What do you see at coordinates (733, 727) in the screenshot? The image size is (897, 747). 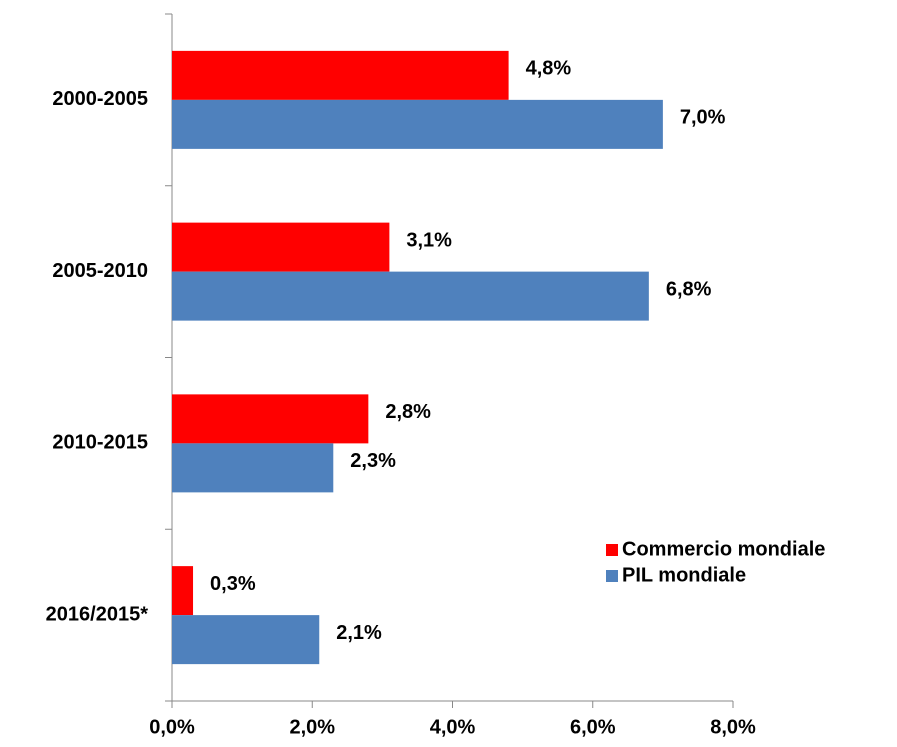 I see `x-tick-label: 8,0%` at bounding box center [733, 727].